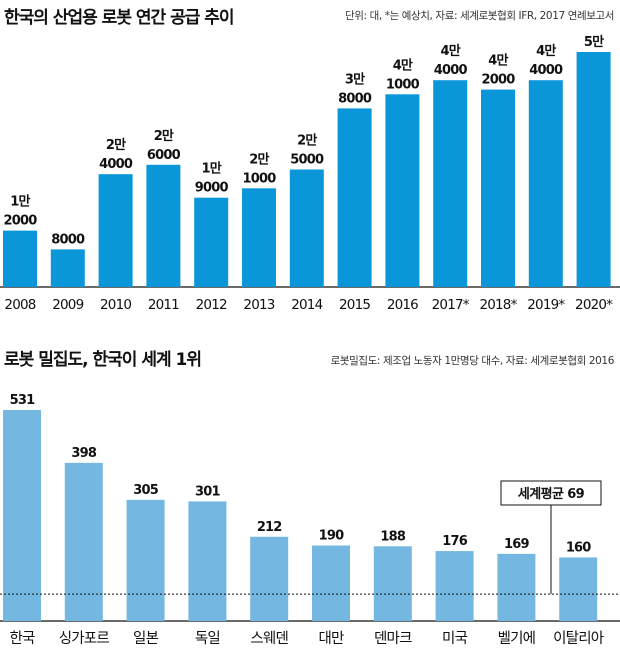 The width and height of the screenshot is (620, 649). Describe the element at coordinates (19, 305) in the screenshot. I see `x-tick-label: 2008` at that location.